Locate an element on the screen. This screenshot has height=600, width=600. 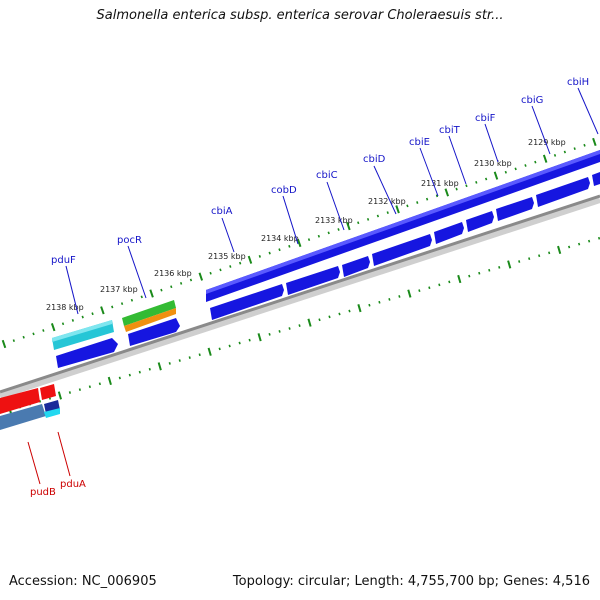
kbp-label: 2133 kbp is located at coordinates (334, 220).